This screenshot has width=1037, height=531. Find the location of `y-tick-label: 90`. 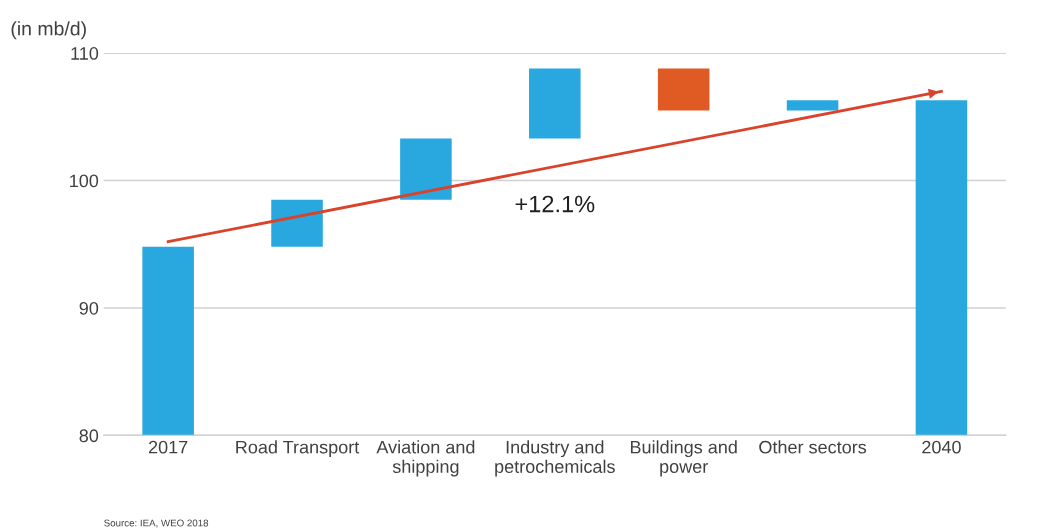

y-tick-label: 90 is located at coordinates (89, 308).